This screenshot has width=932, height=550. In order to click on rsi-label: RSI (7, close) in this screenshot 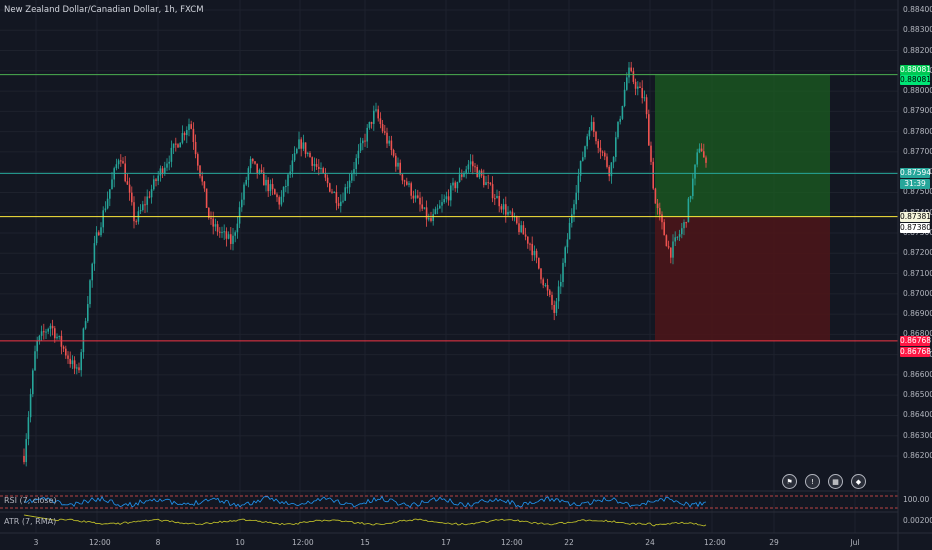, I will do `click(30, 500)`.